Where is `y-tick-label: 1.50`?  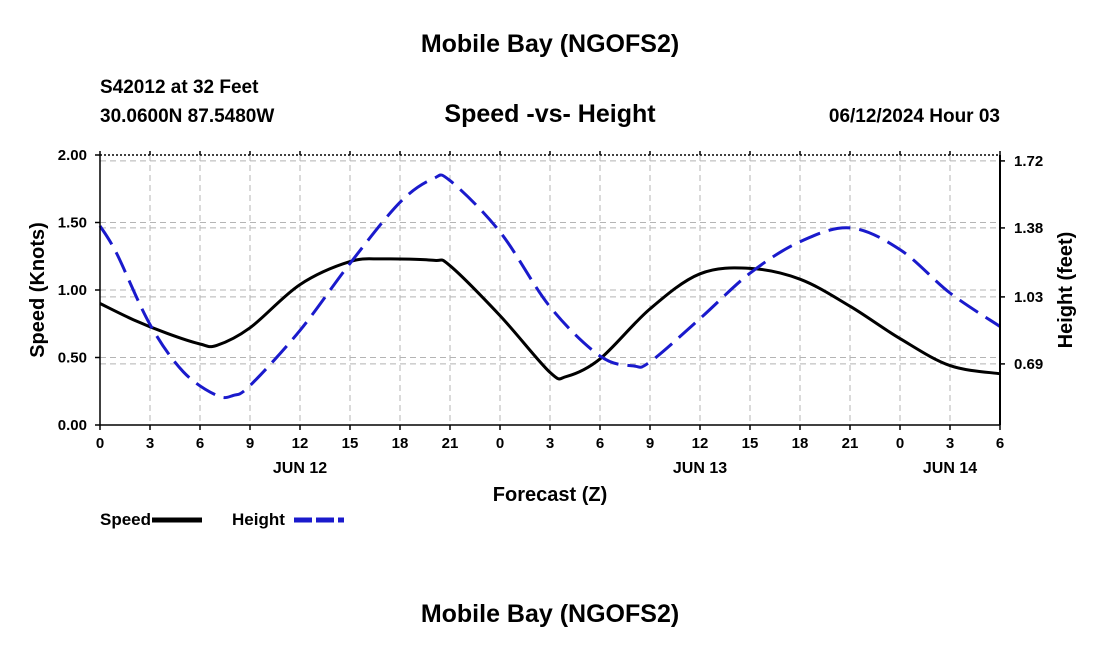 y-tick-label: 1.50 is located at coordinates (72, 223).